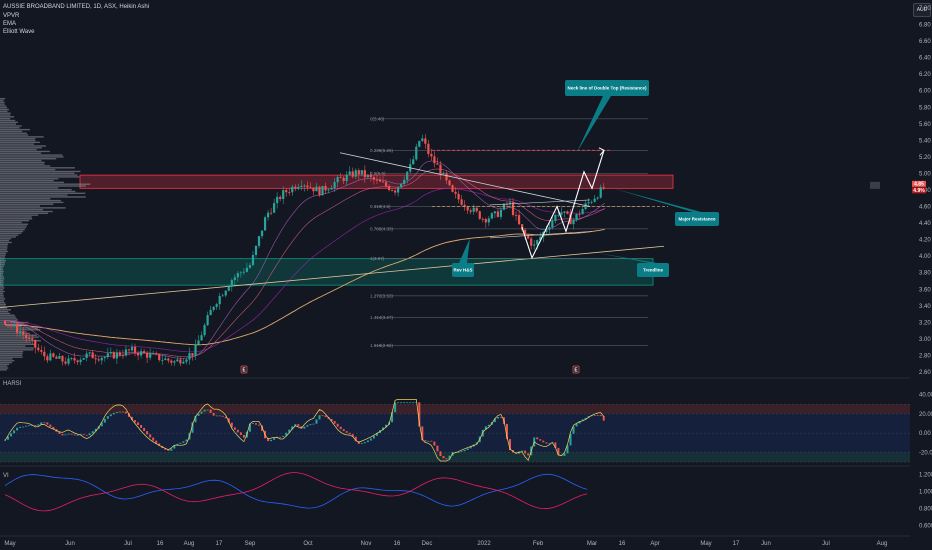 The height and width of the screenshot is (550, 932). What do you see at coordinates (925, 290) in the screenshot?
I see `price-axis-label: 3.60` at bounding box center [925, 290].